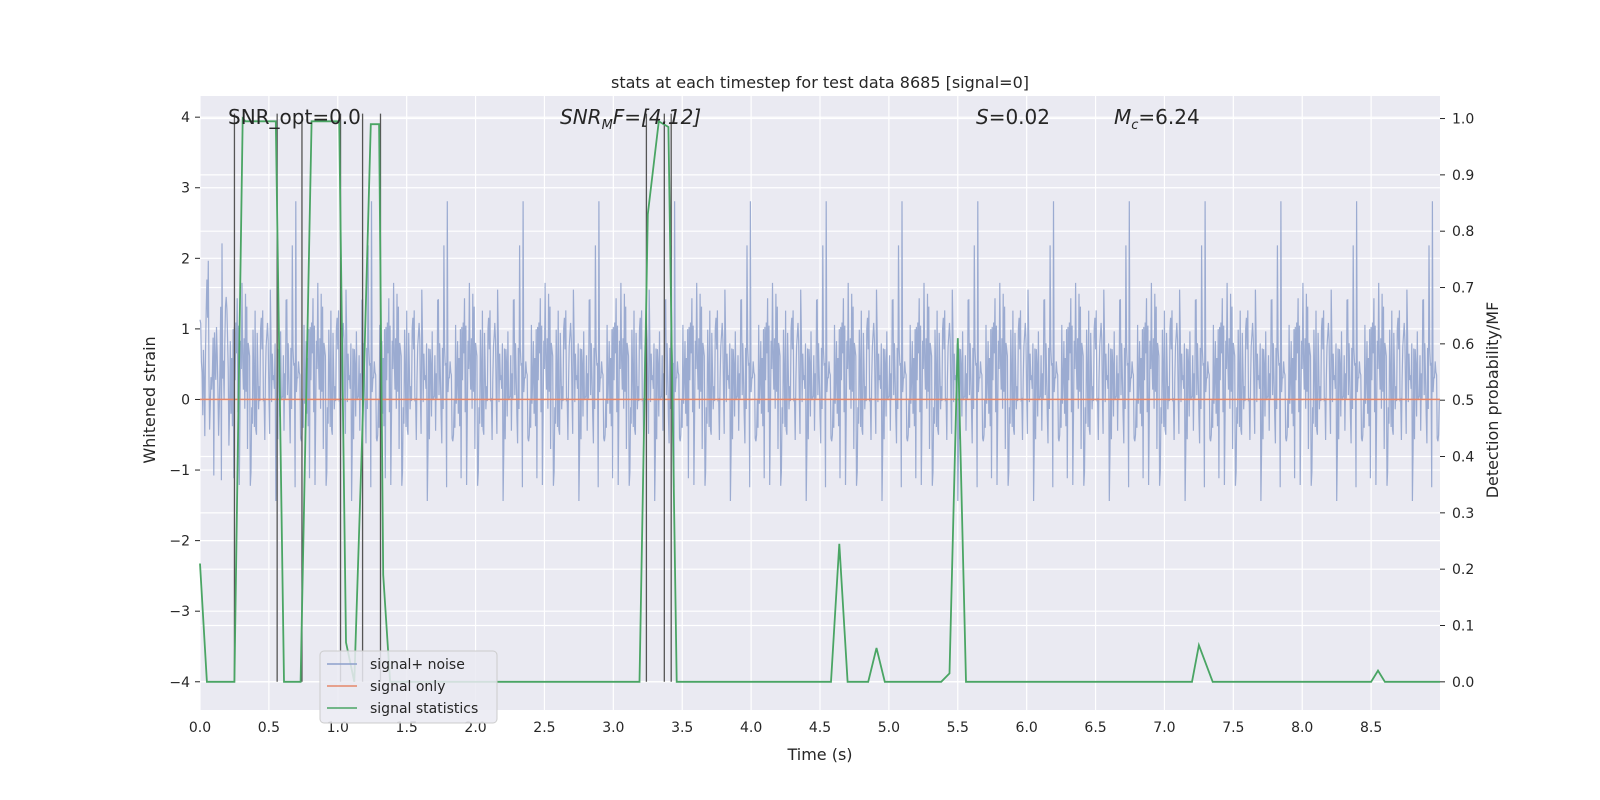 This screenshot has height=800, width=1600. What do you see at coordinates (1463, 176) in the screenshot?
I see `y2-tick-label: 0.9` at bounding box center [1463, 176].